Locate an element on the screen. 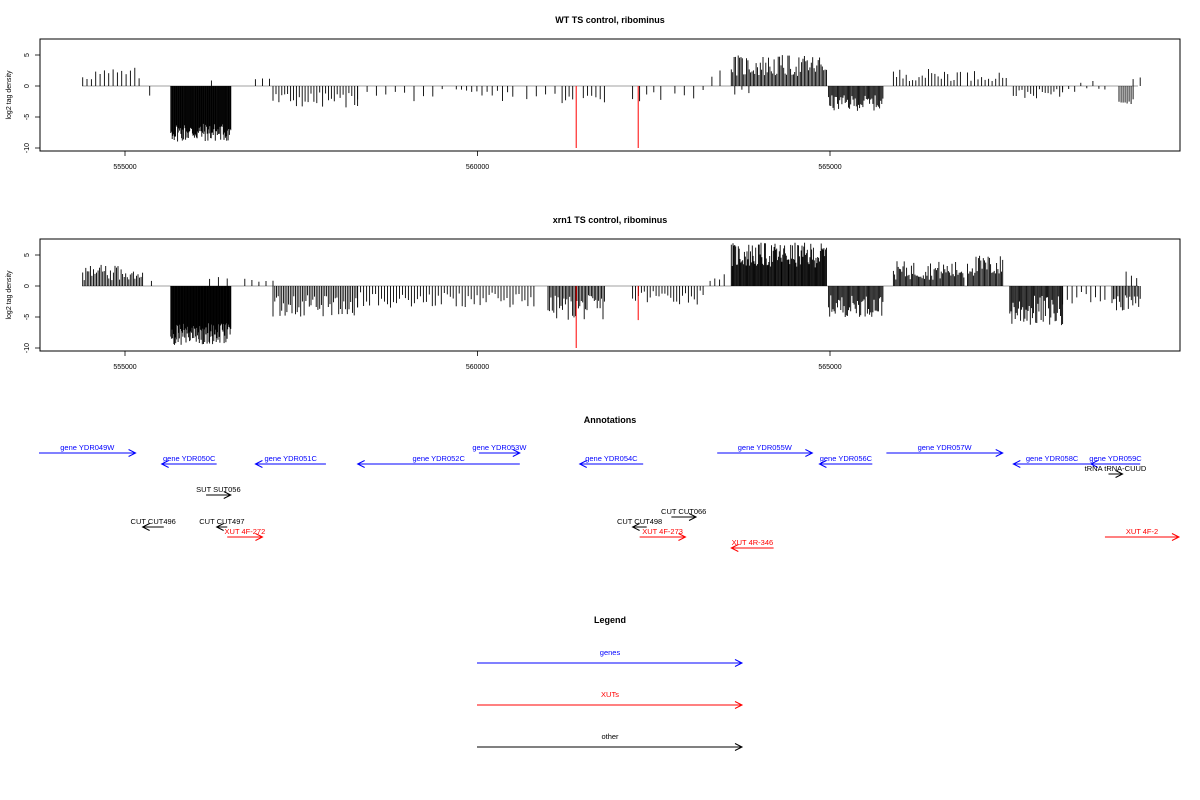  xrn1-y-axis: -10 -5 0 5 is located at coordinates (32, 303).